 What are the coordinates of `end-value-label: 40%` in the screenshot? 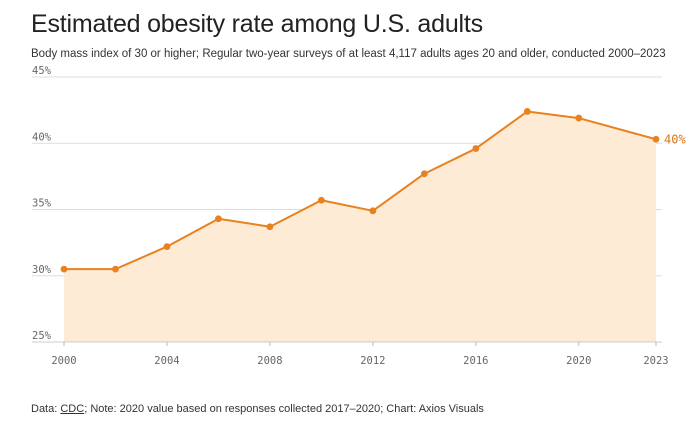 It's located at (675, 139).